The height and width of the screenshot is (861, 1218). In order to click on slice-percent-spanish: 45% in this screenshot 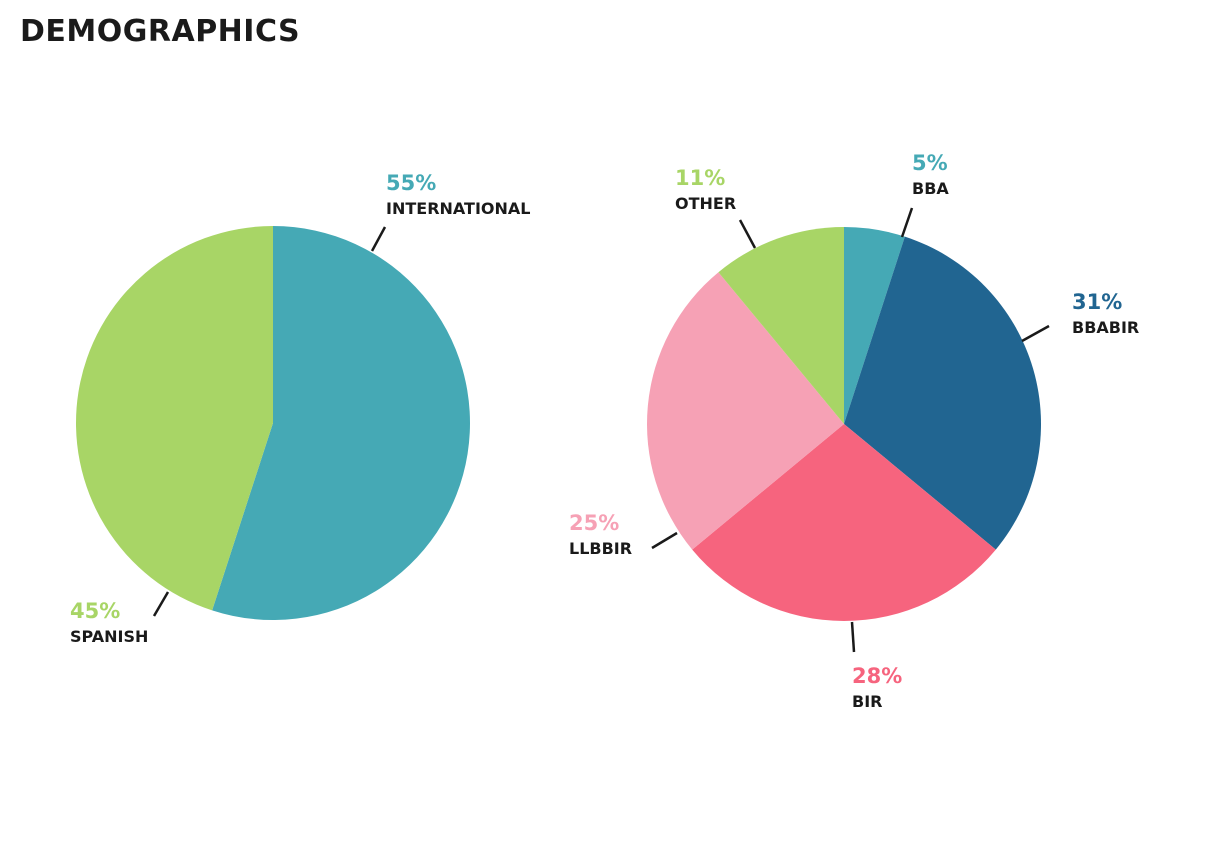, I will do `click(95, 611)`.